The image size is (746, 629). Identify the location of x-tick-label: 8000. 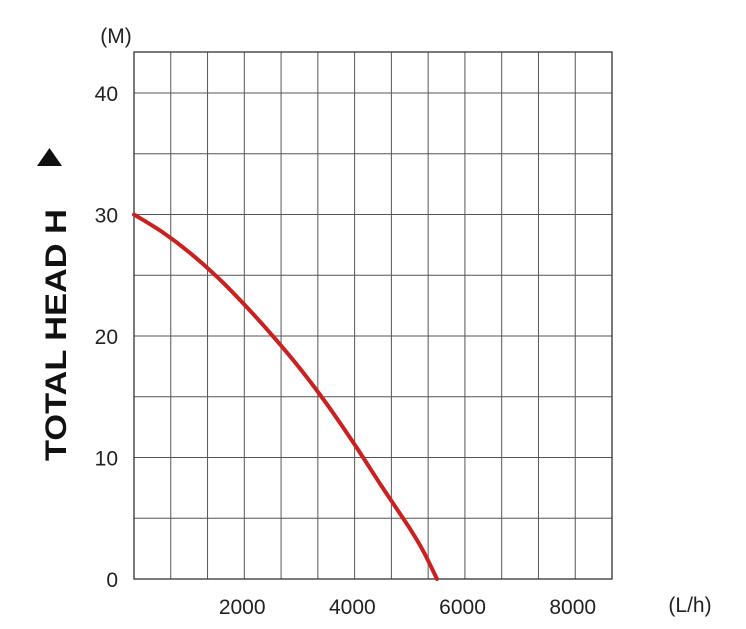
(572, 607).